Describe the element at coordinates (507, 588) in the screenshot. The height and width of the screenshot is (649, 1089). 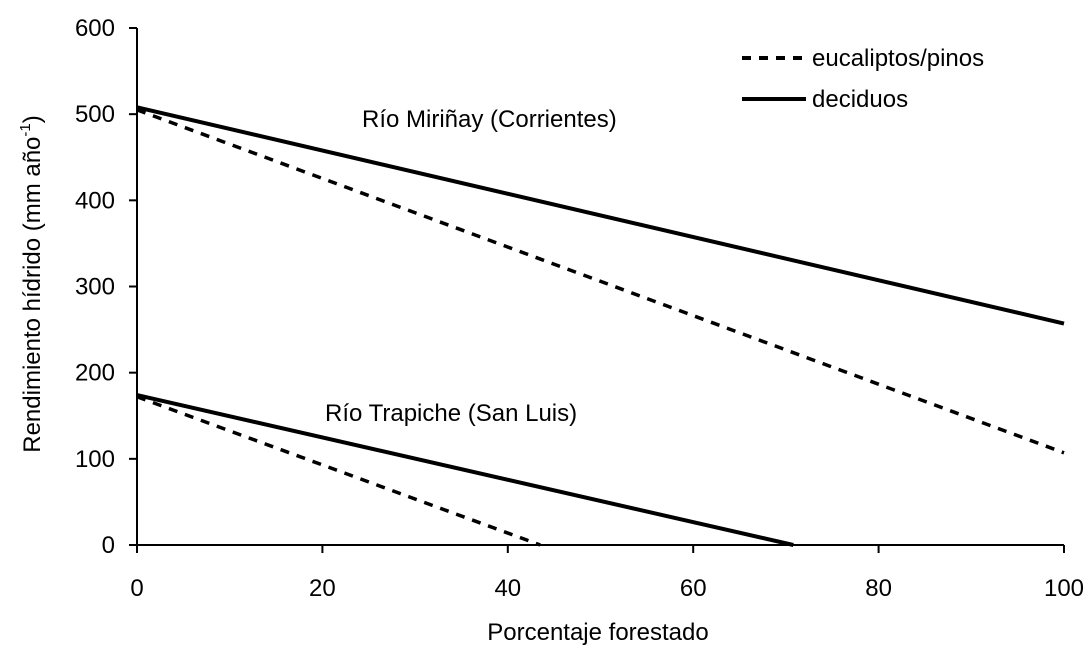
I see `x-tick-label: 40` at that location.